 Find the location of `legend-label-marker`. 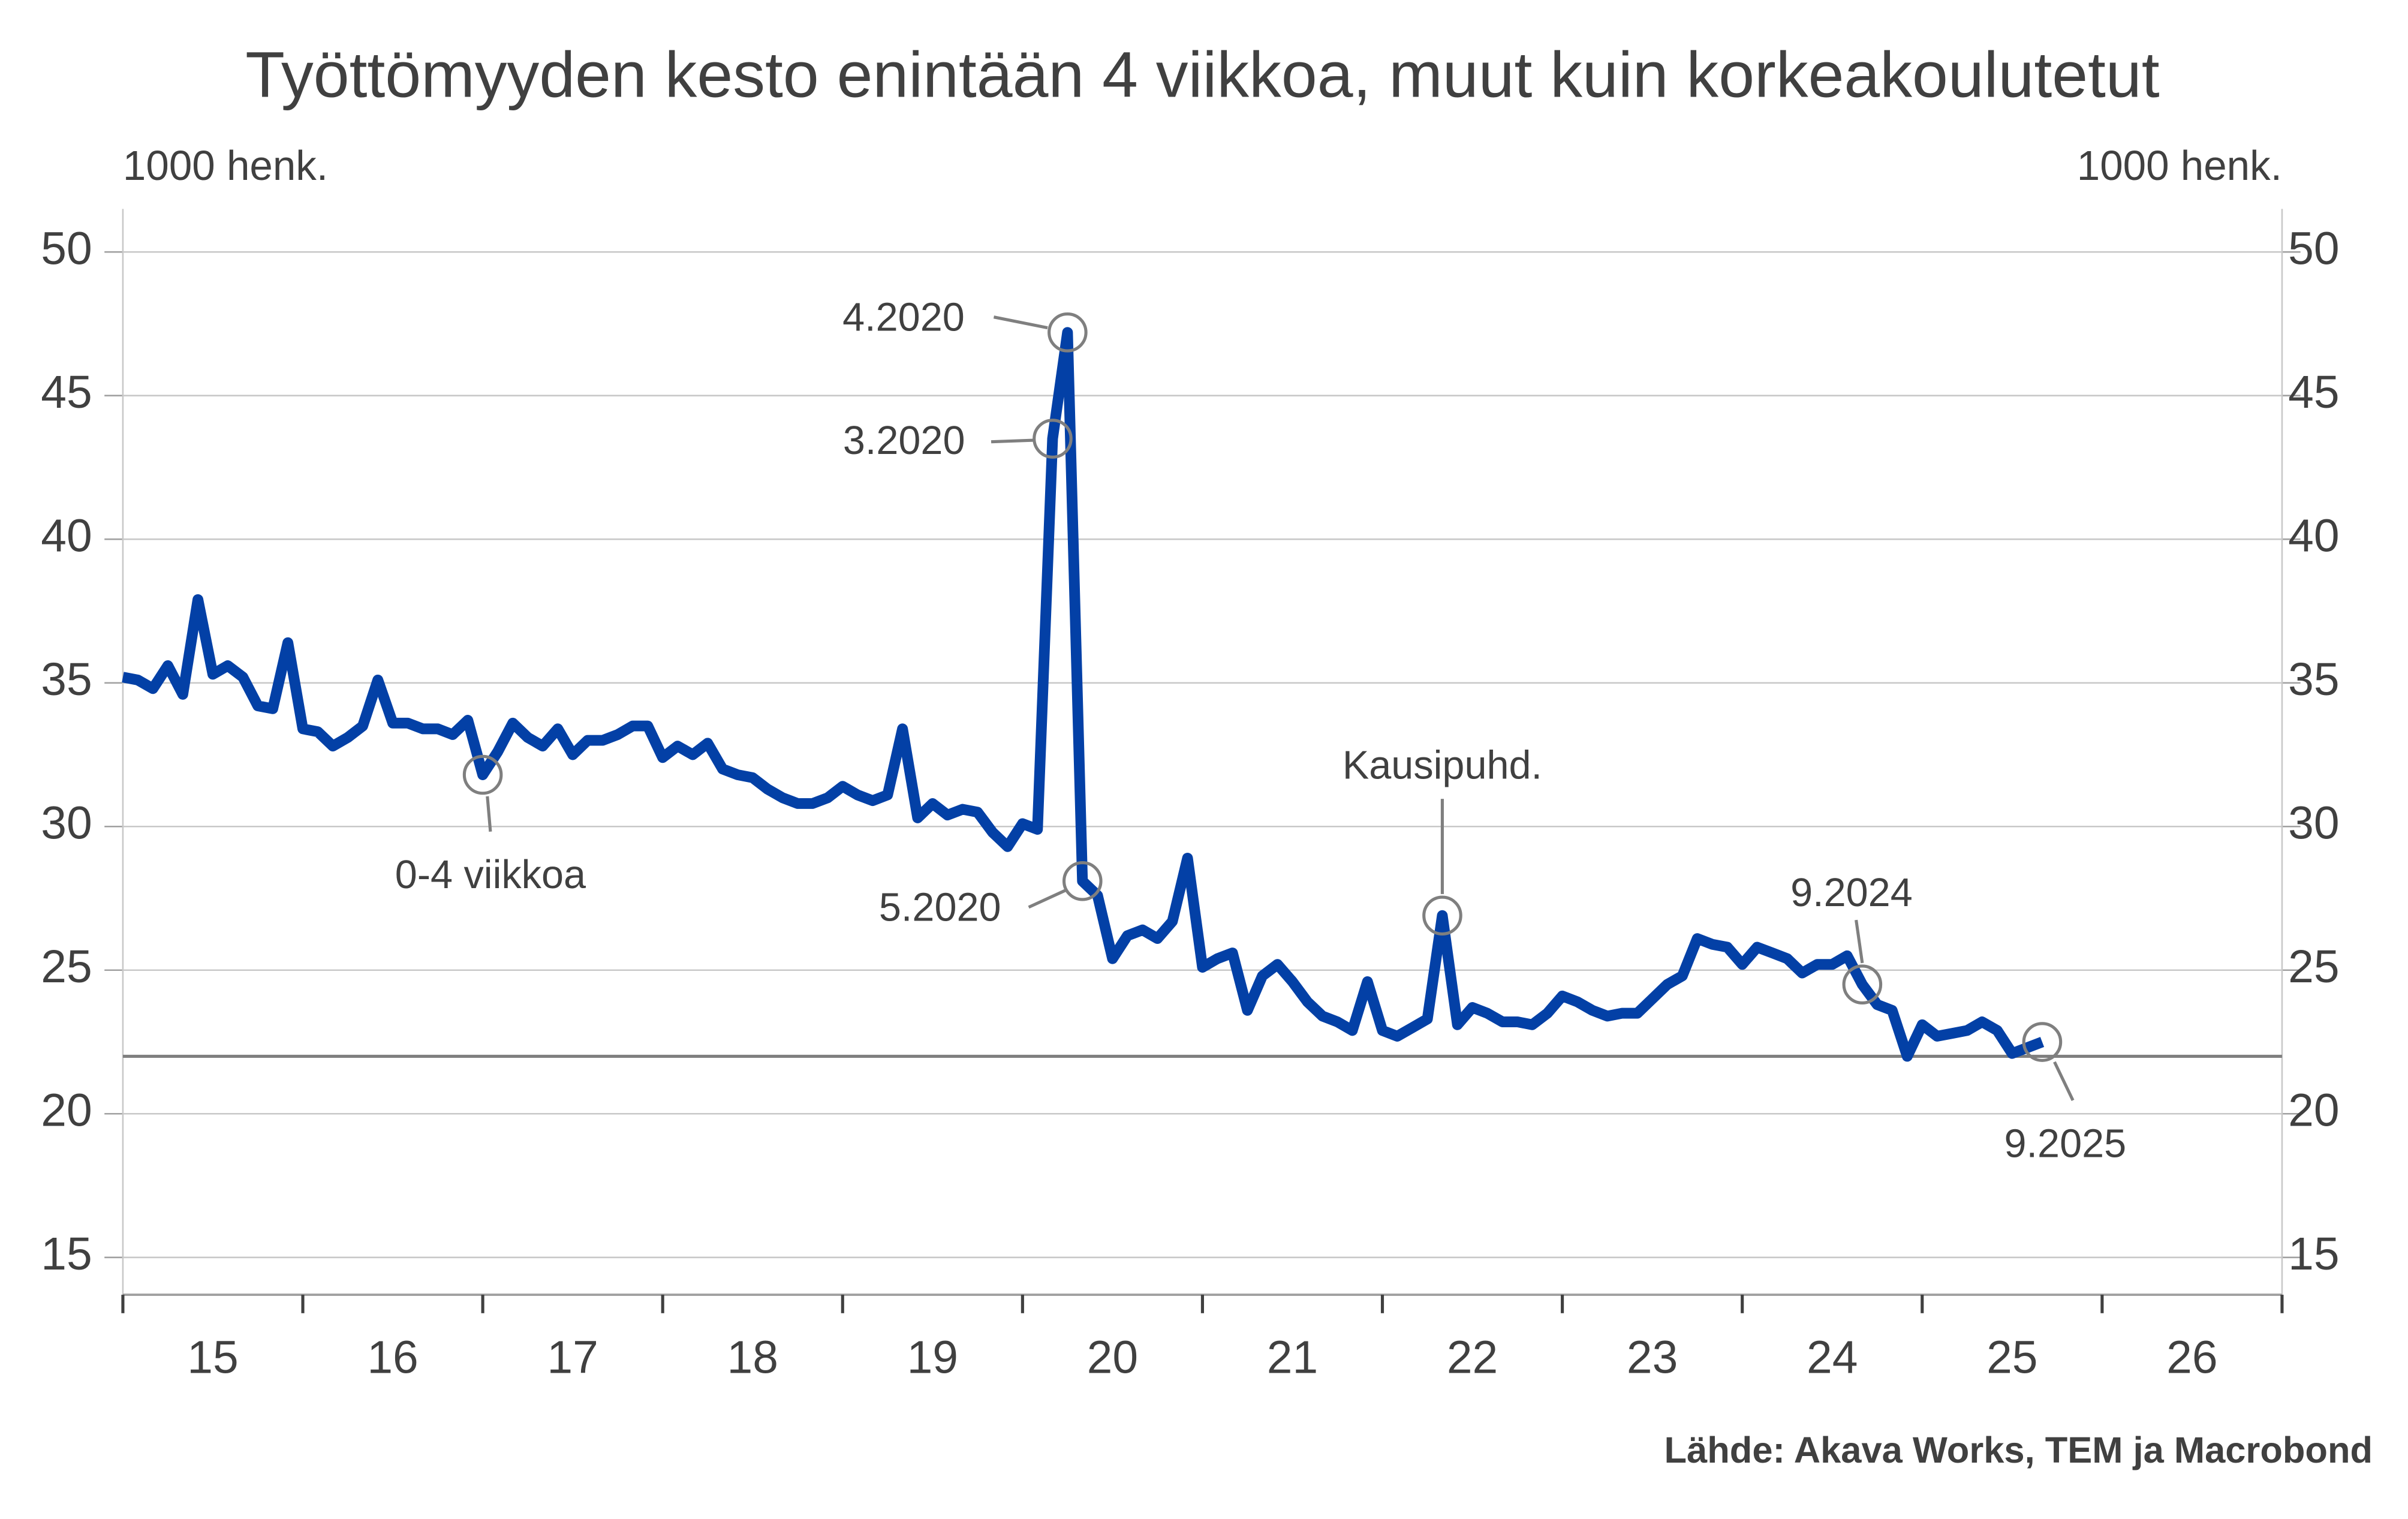

legend-label-marker is located at coordinates (483, 775).